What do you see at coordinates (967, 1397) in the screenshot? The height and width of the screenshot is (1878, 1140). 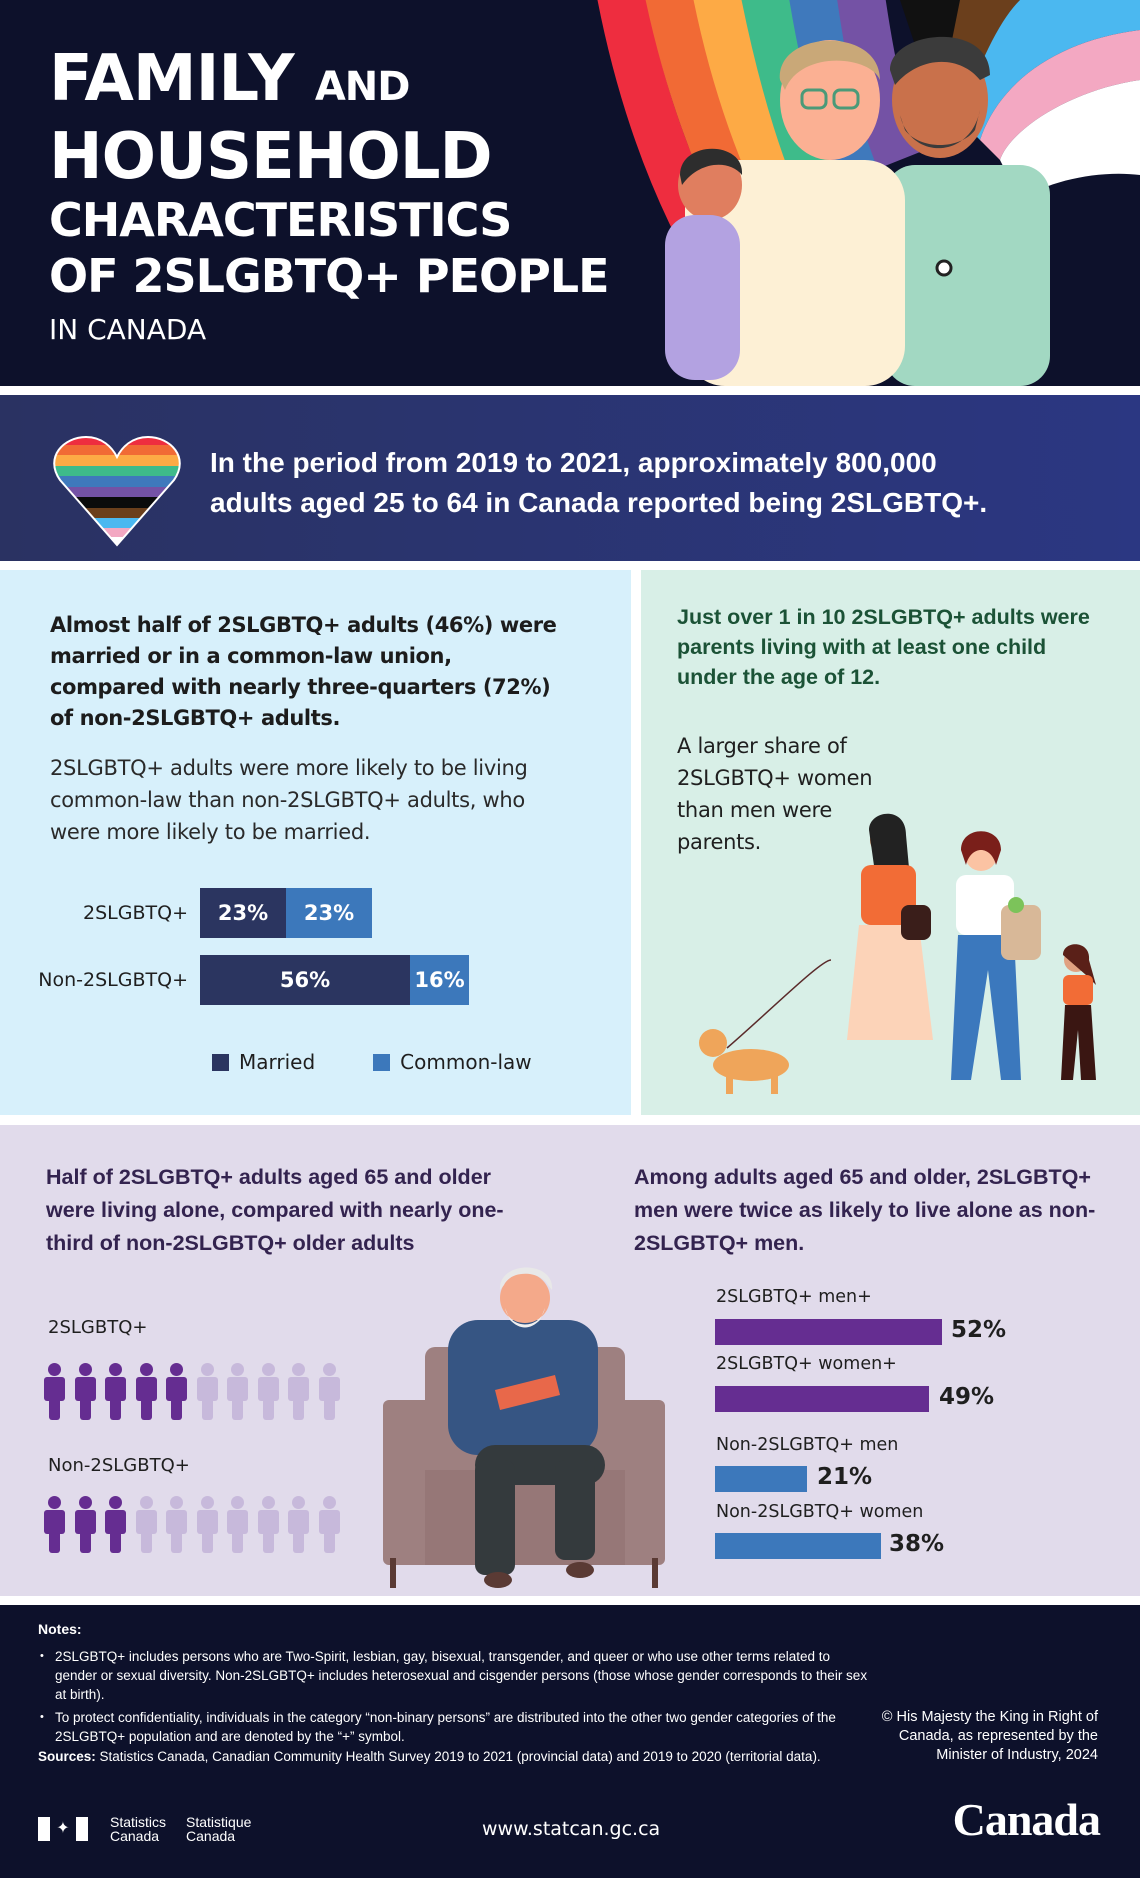 I see `hbar-value-2slgbtq-women: 49%` at bounding box center [967, 1397].